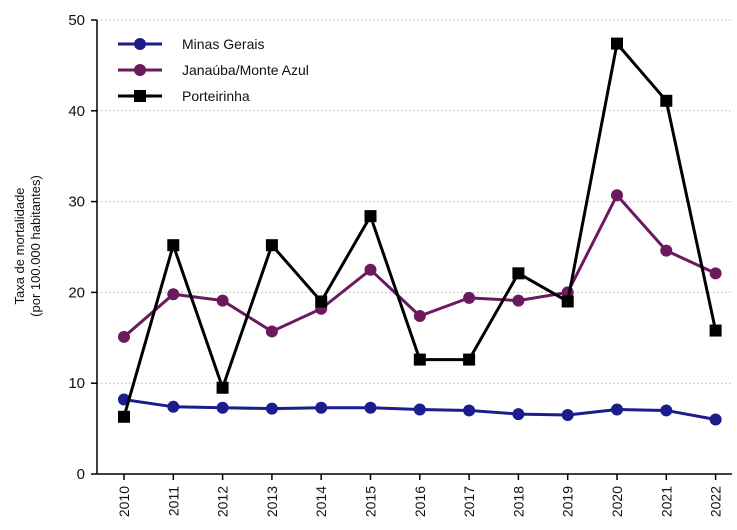 Image resolution: width=737 pixels, height=530 pixels. What do you see at coordinates (76, 292) in the screenshot?
I see `y-tick-label: 20` at bounding box center [76, 292].